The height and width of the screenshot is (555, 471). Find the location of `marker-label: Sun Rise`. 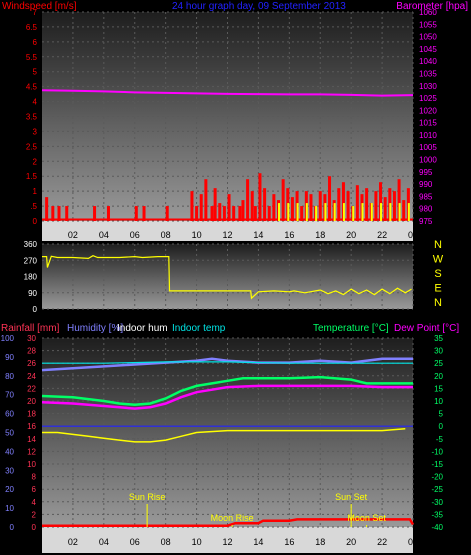

marker-label: Sun Rise is located at coordinates (147, 497).